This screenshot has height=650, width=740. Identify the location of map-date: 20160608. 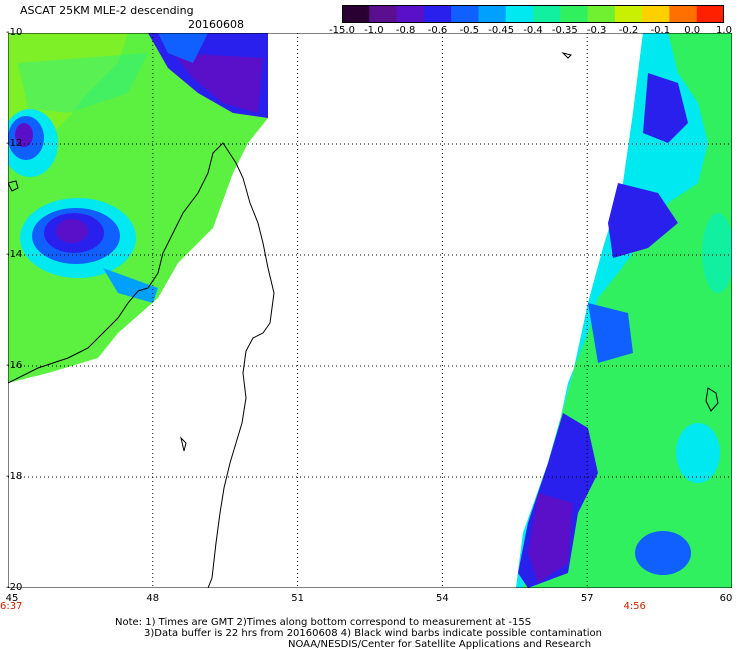
(216, 24).